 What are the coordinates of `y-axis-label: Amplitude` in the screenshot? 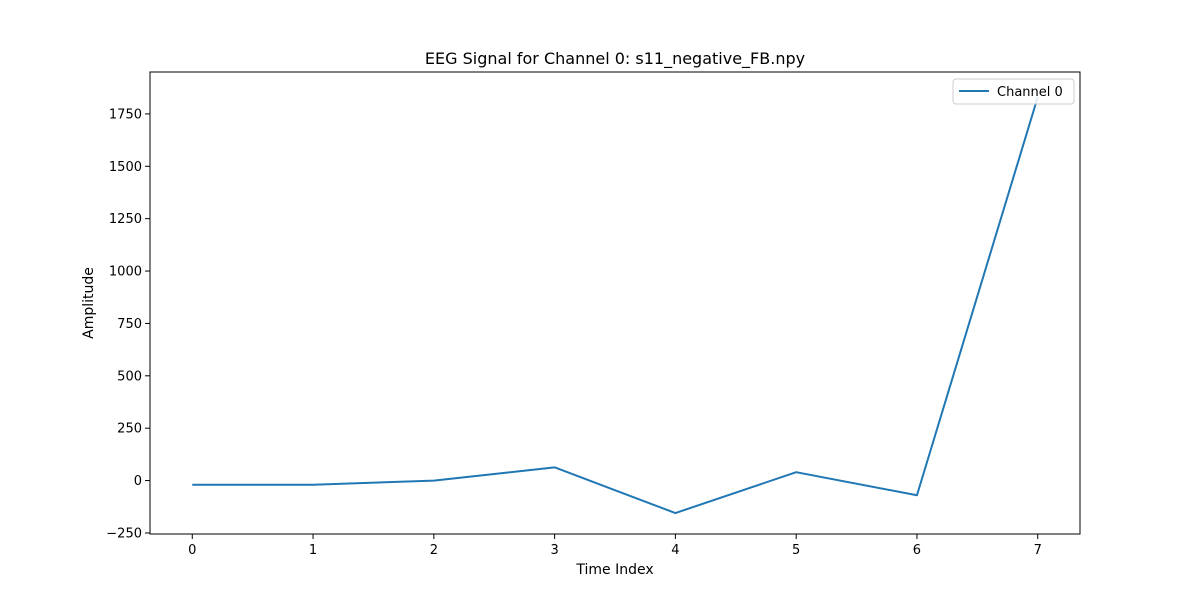 It's located at (89, 303).